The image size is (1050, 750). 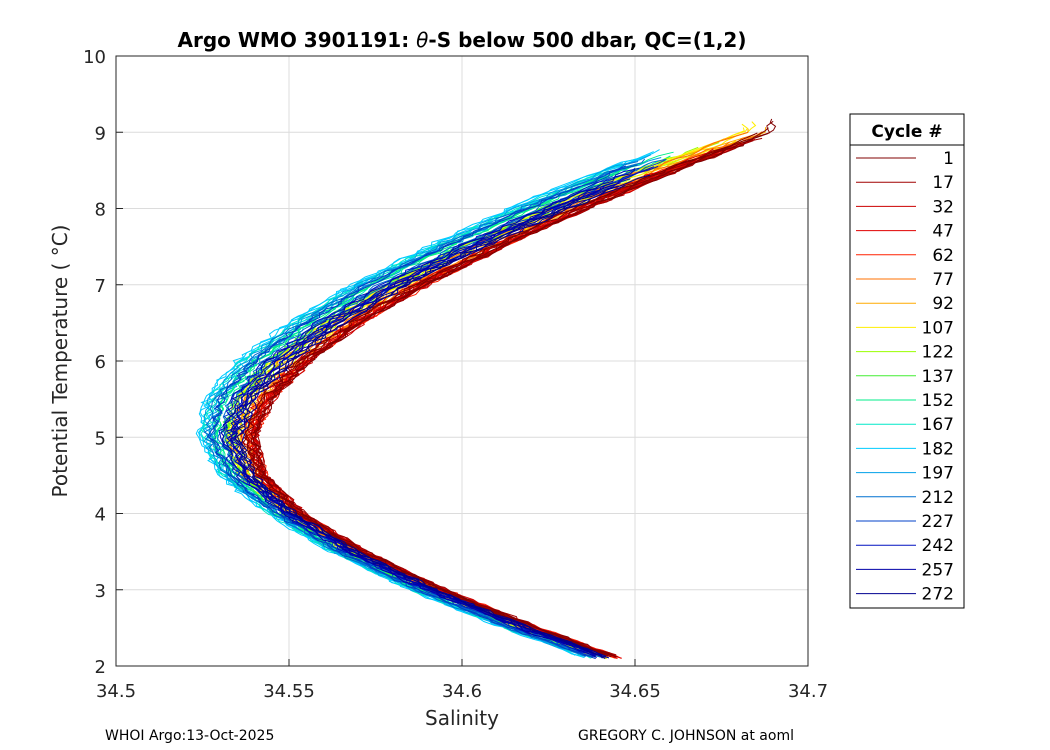 What do you see at coordinates (462, 691) in the screenshot?
I see `x-tick-label: 34.6` at bounding box center [462, 691].